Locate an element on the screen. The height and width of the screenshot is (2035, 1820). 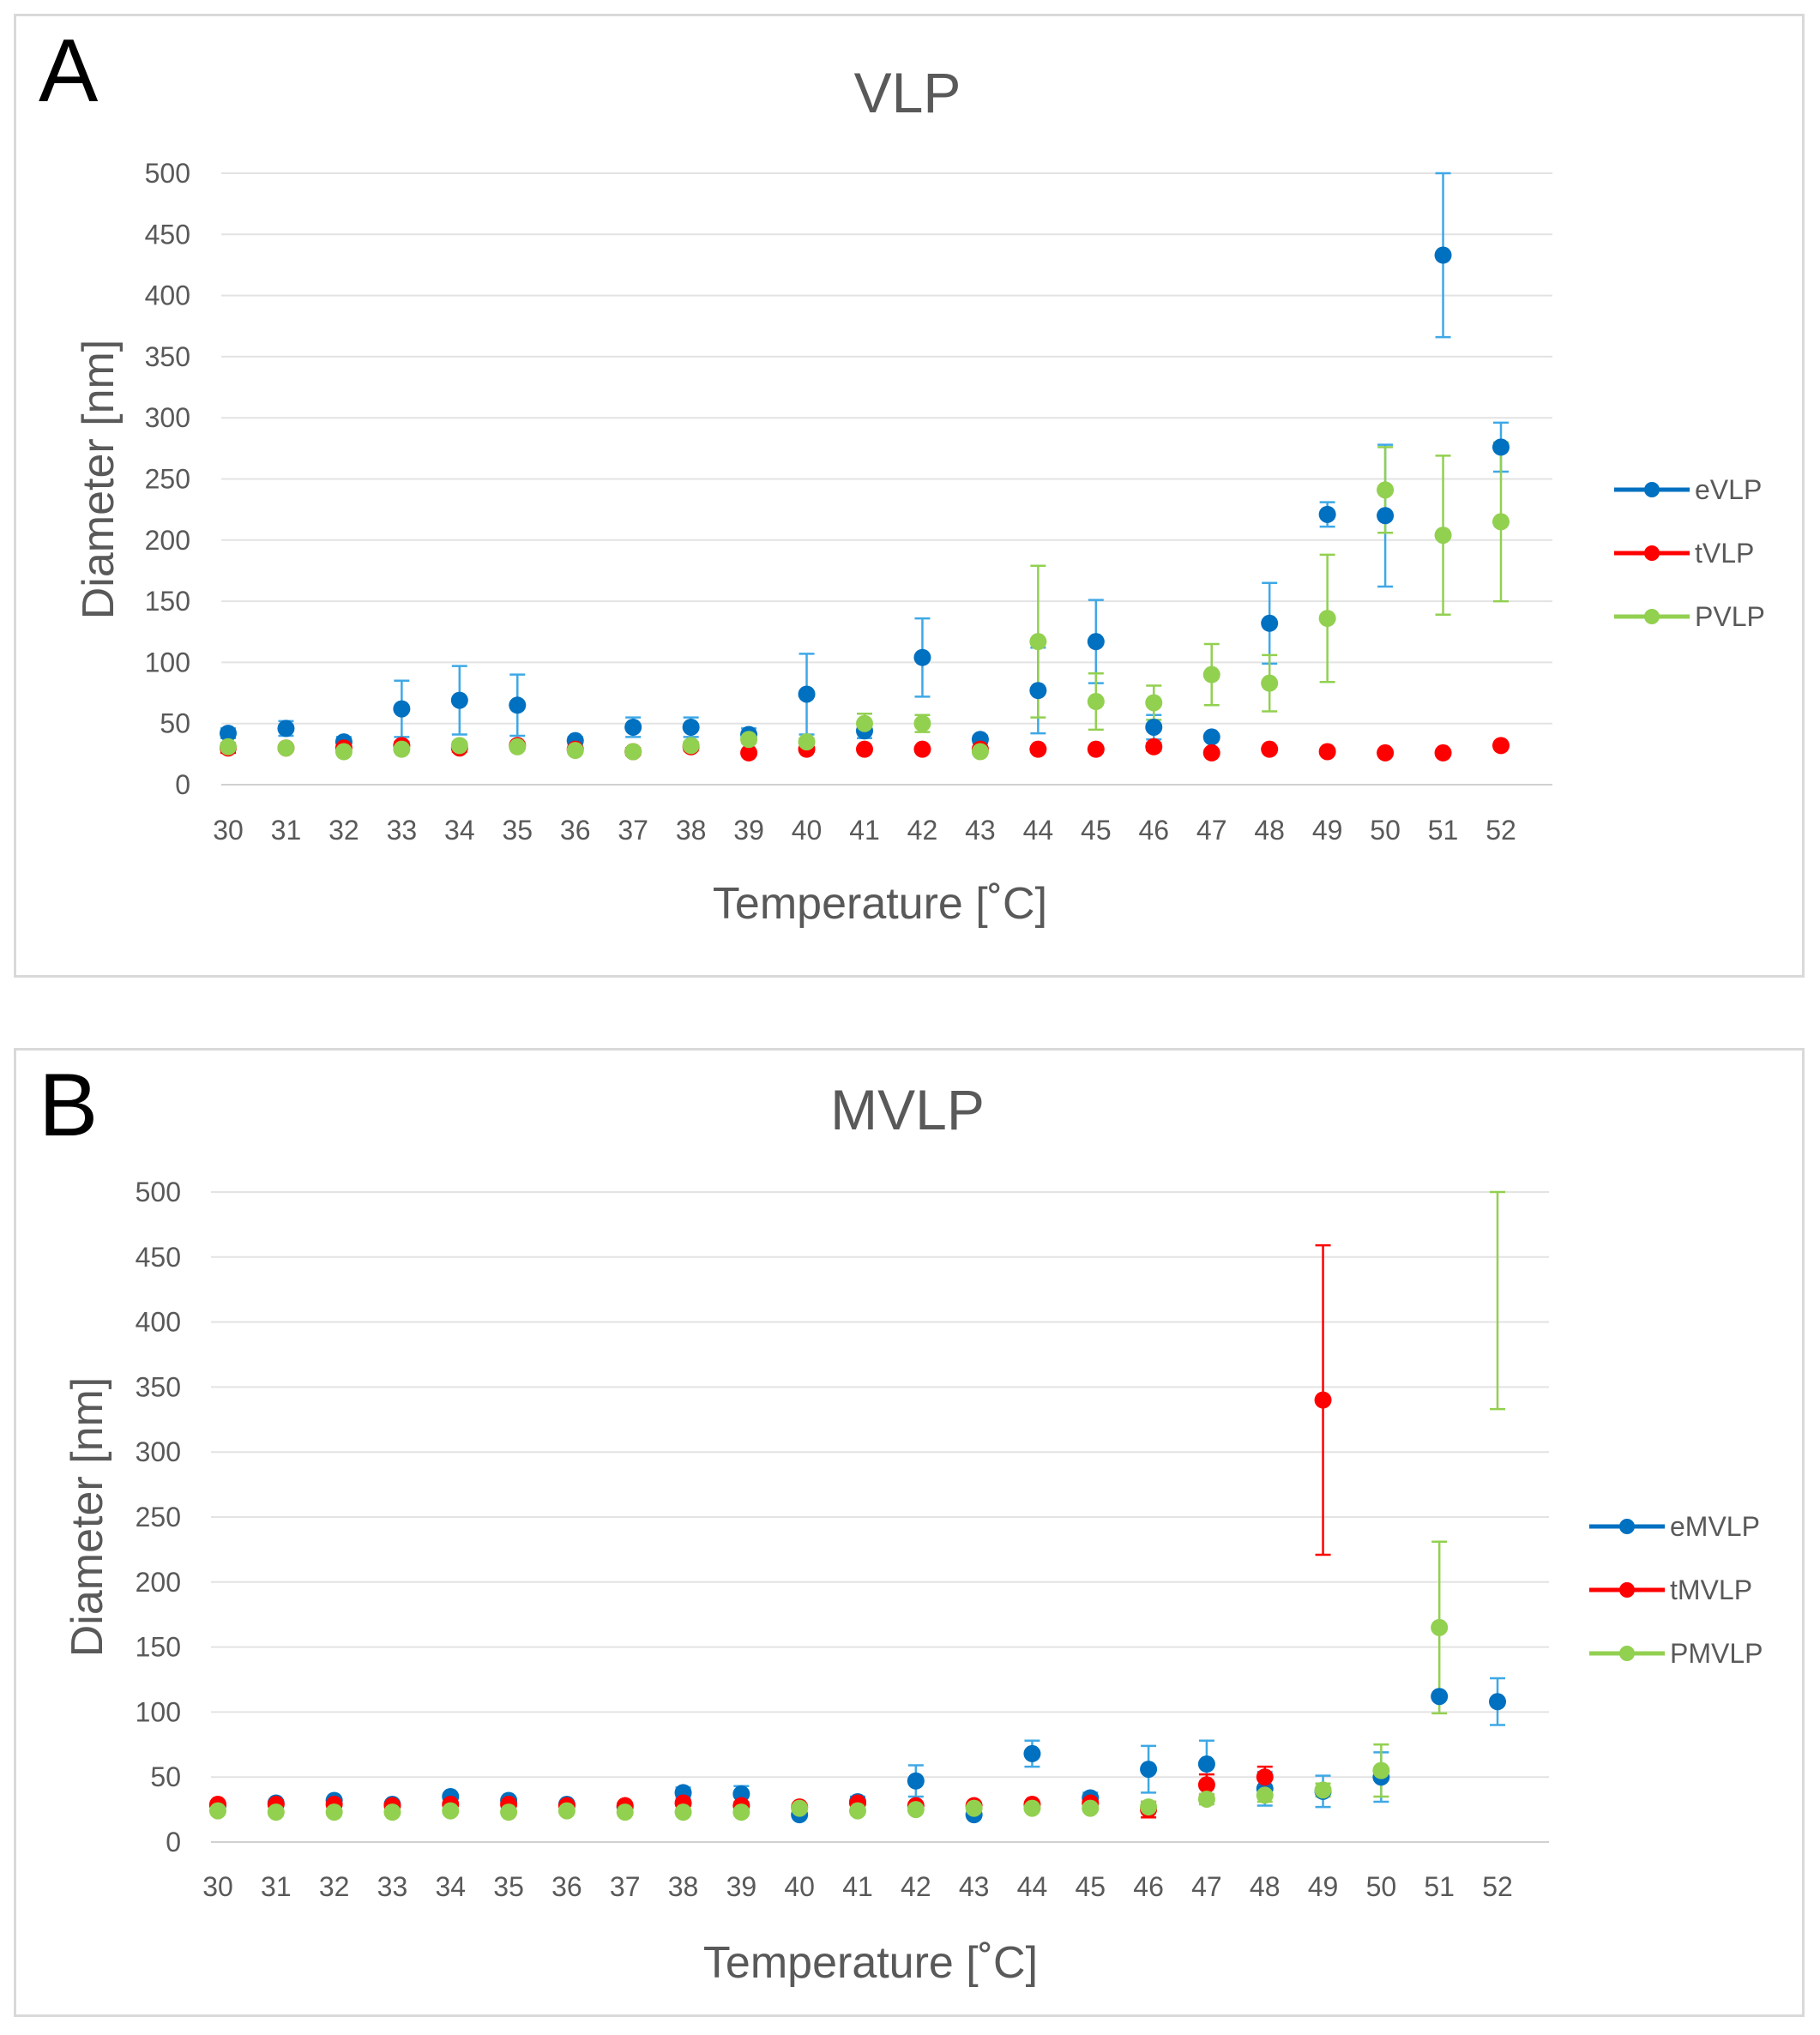
x-tick-label: 40 is located at coordinates (800, 1887).